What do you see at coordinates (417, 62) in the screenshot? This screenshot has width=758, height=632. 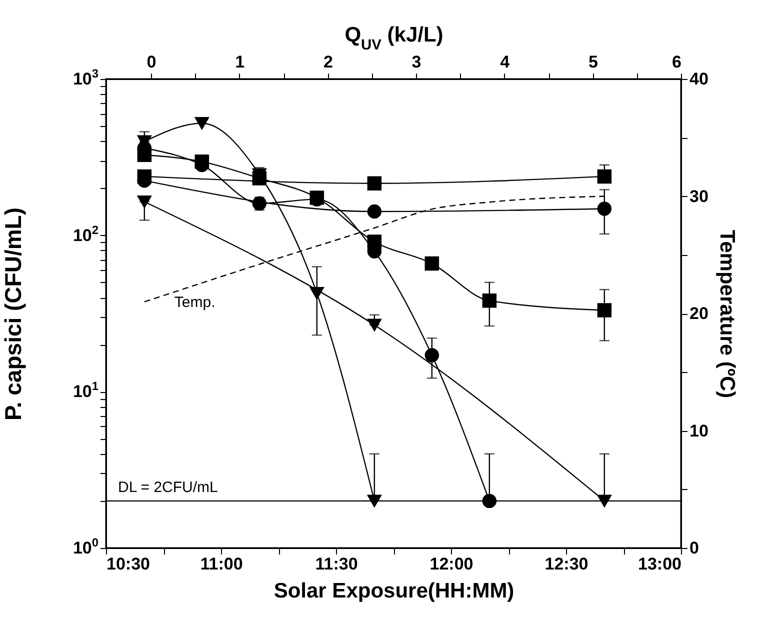 I see `x2-tick-label: 3` at bounding box center [417, 62].